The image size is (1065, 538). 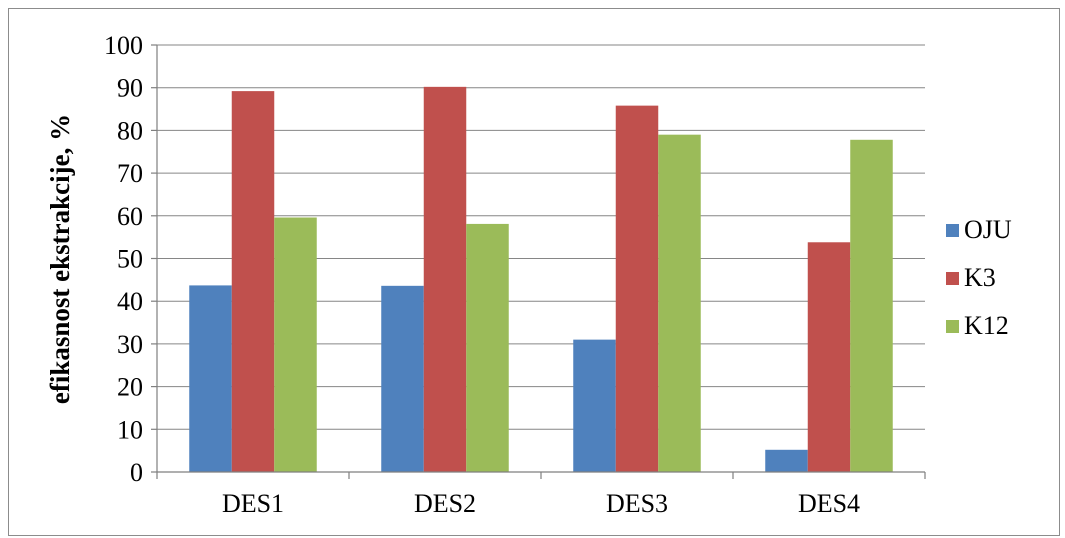 I want to click on bar-K3-DES2, so click(x=445, y=279).